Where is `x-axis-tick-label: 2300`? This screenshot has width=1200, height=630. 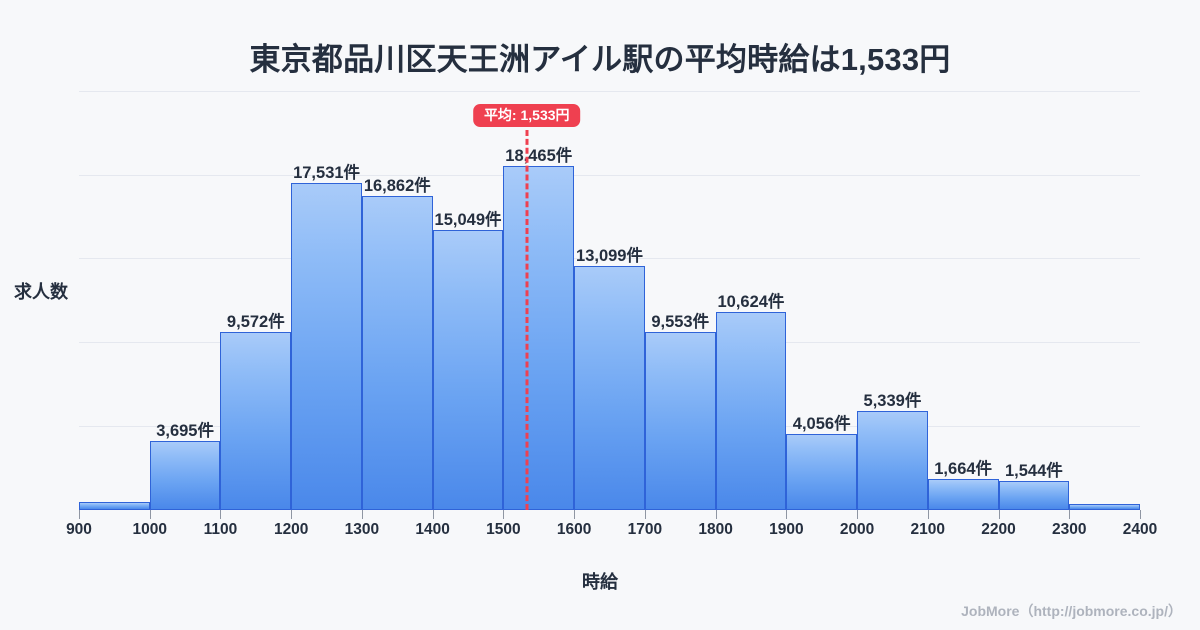 x-axis-tick-label: 2300 is located at coordinates (1069, 529).